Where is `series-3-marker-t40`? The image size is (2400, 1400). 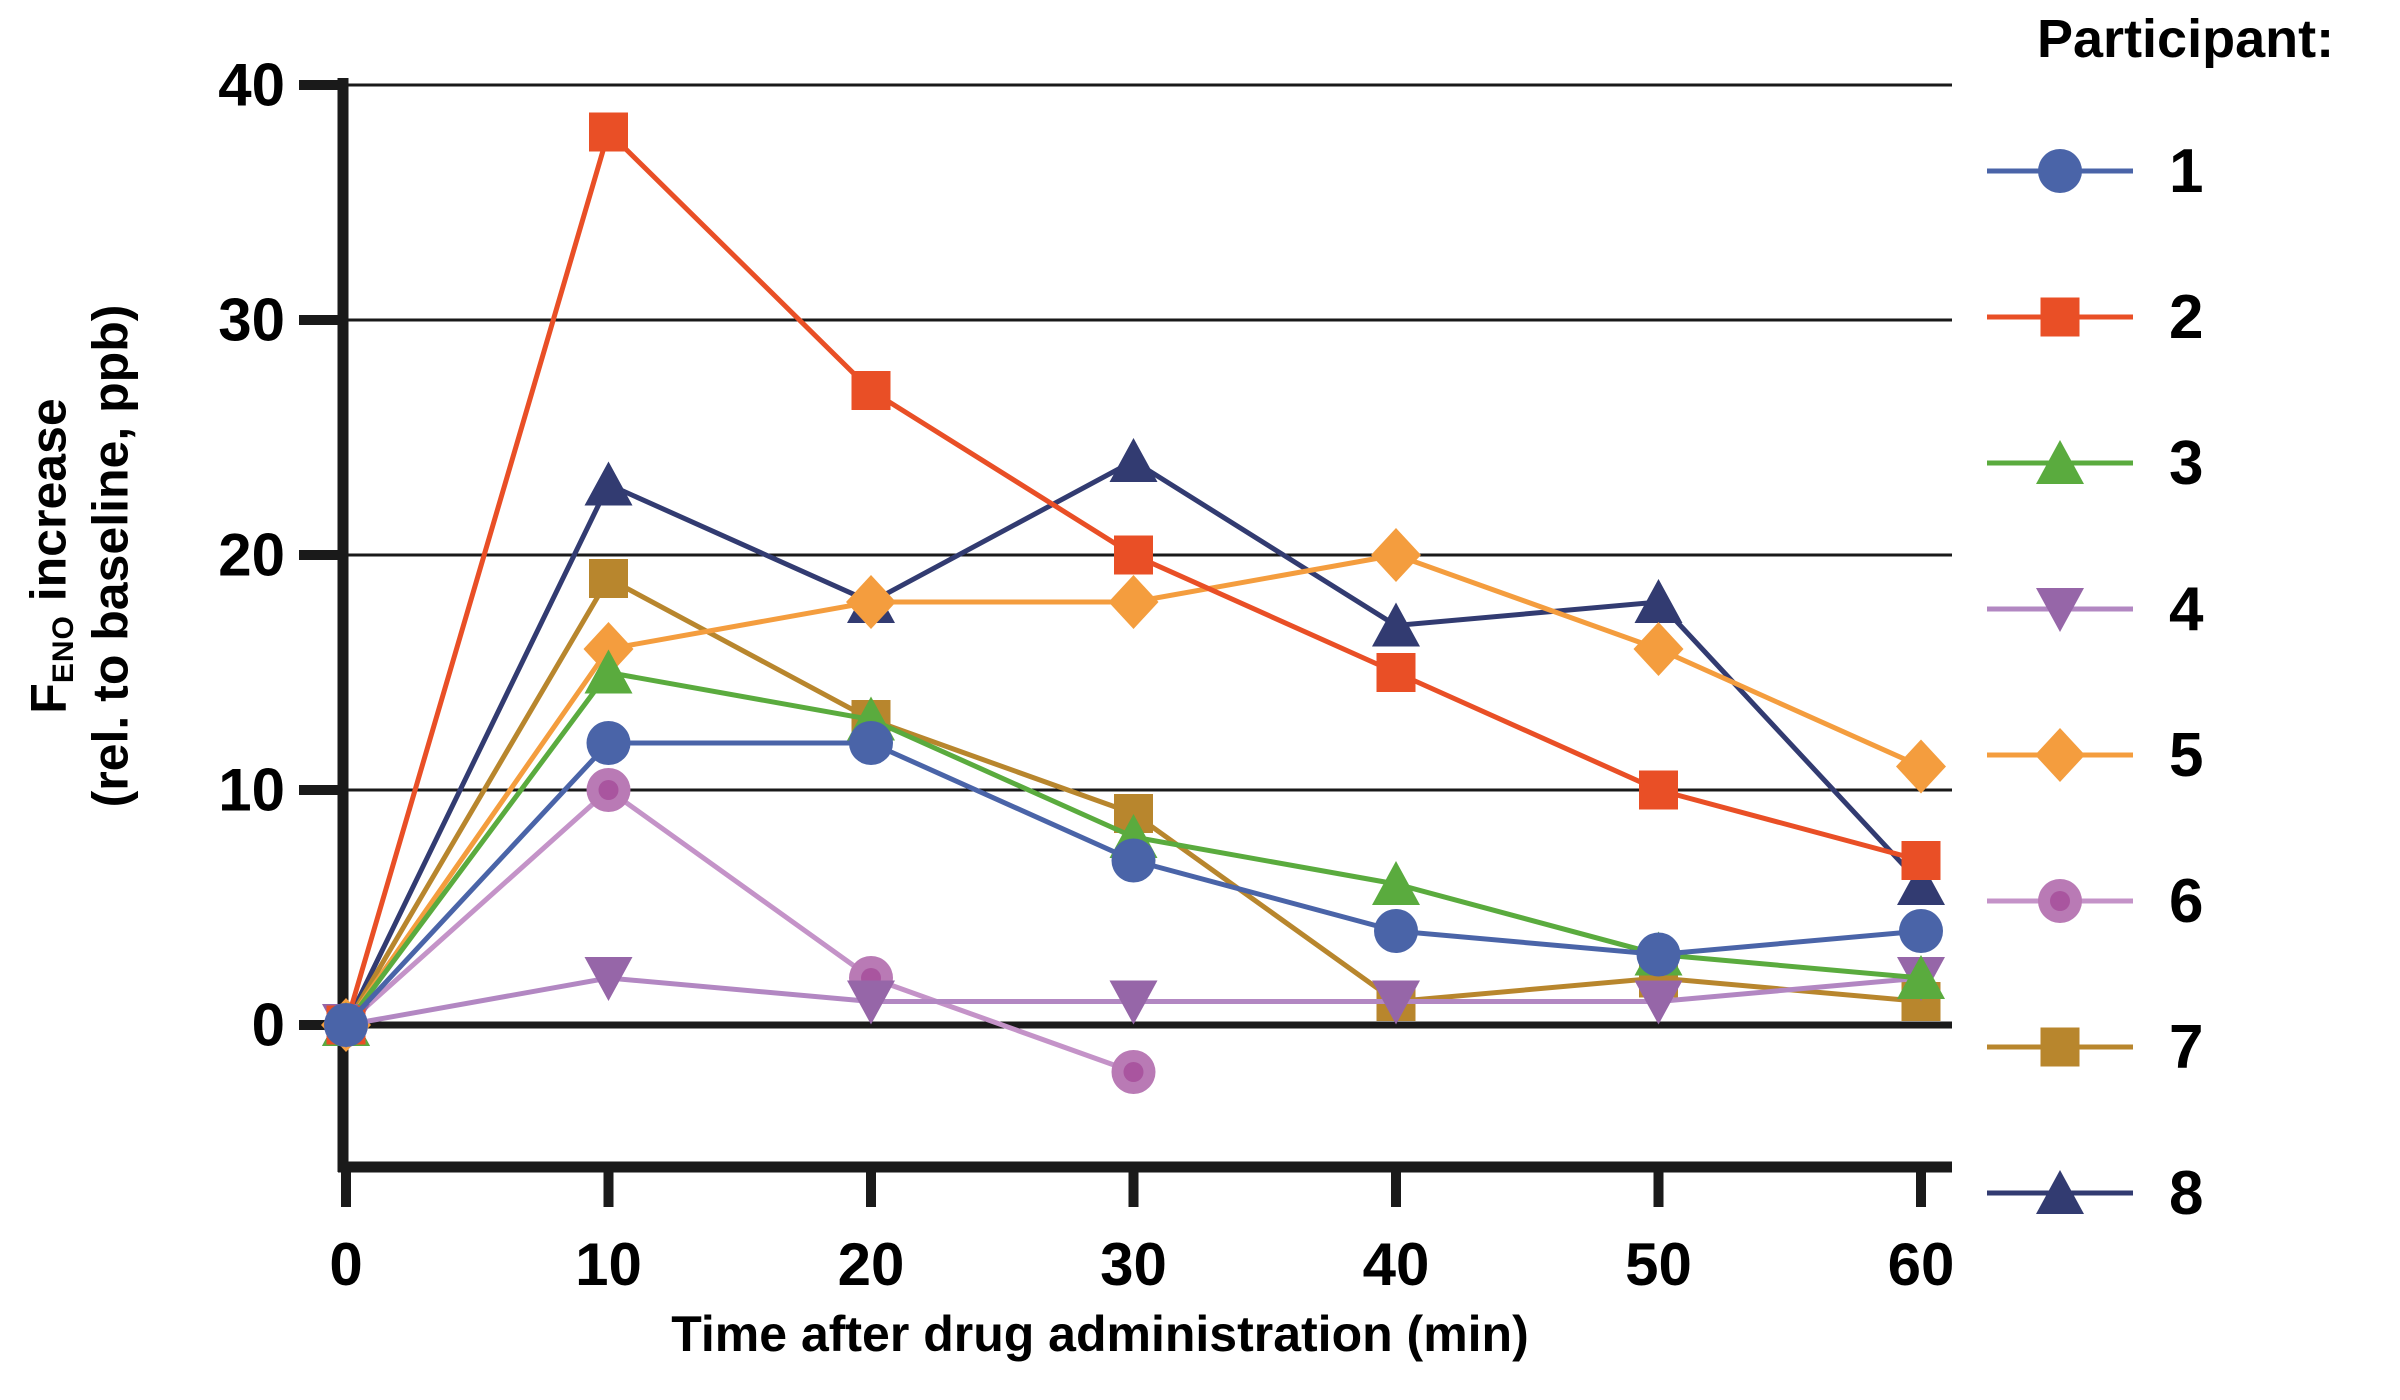
series-3-marker-t40 is located at coordinates (1396, 883).